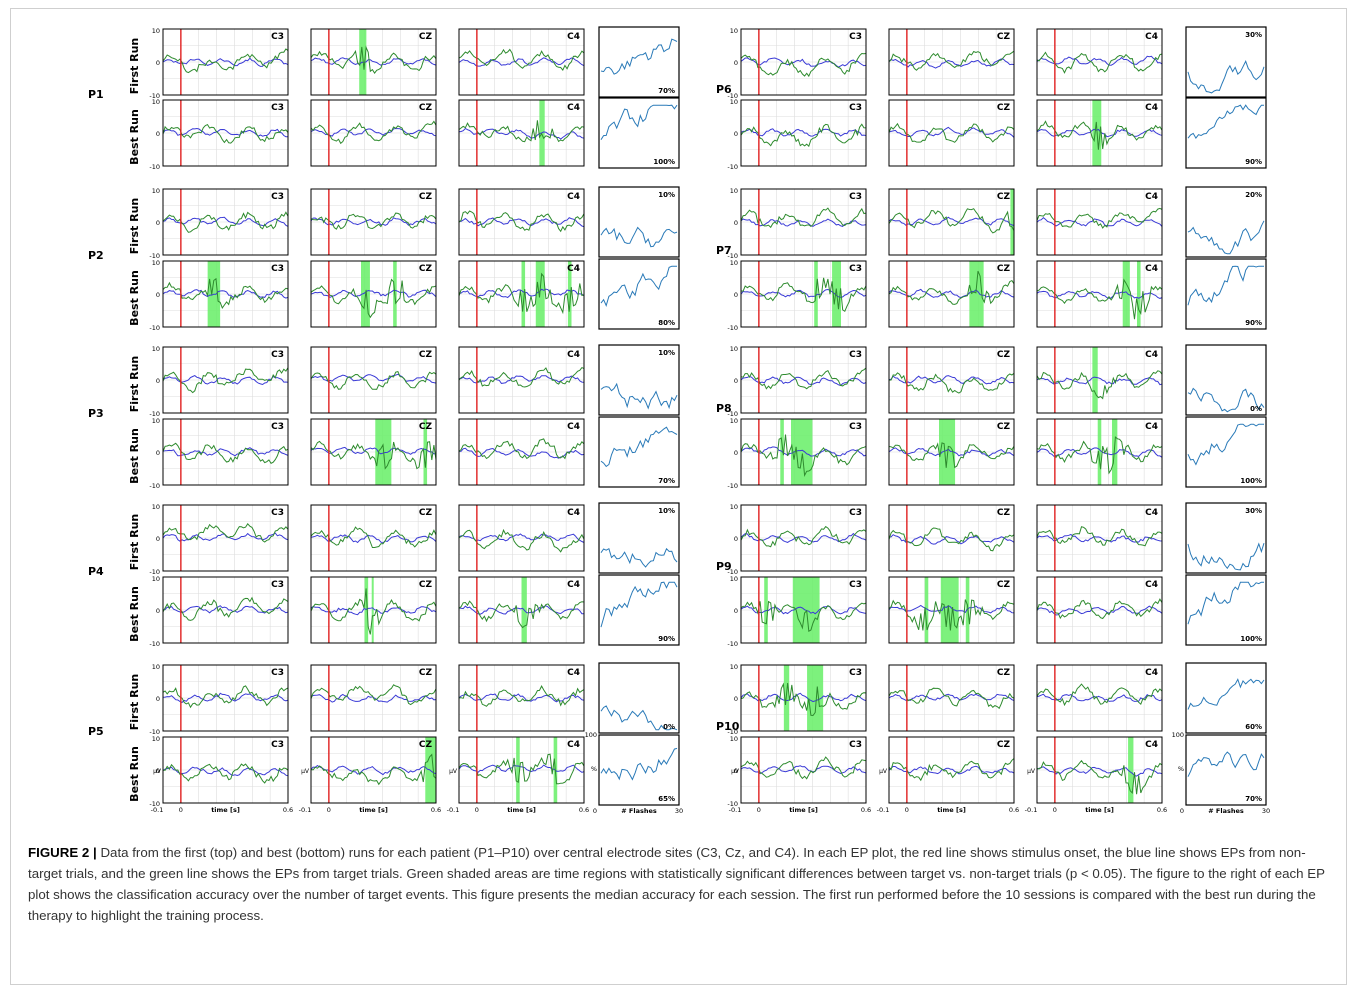  I want to click on ep-panel-p2-first-c4: C4, so click(521, 222).